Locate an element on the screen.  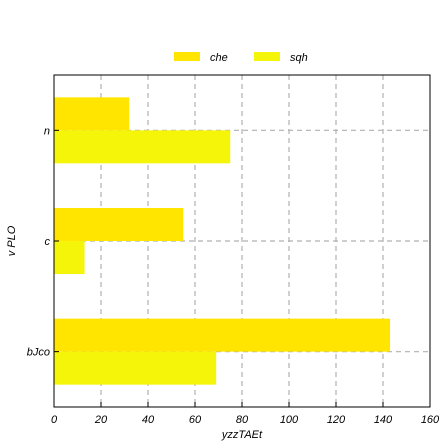
y-axis-ticks: bJco c n is located at coordinates (43, 242).